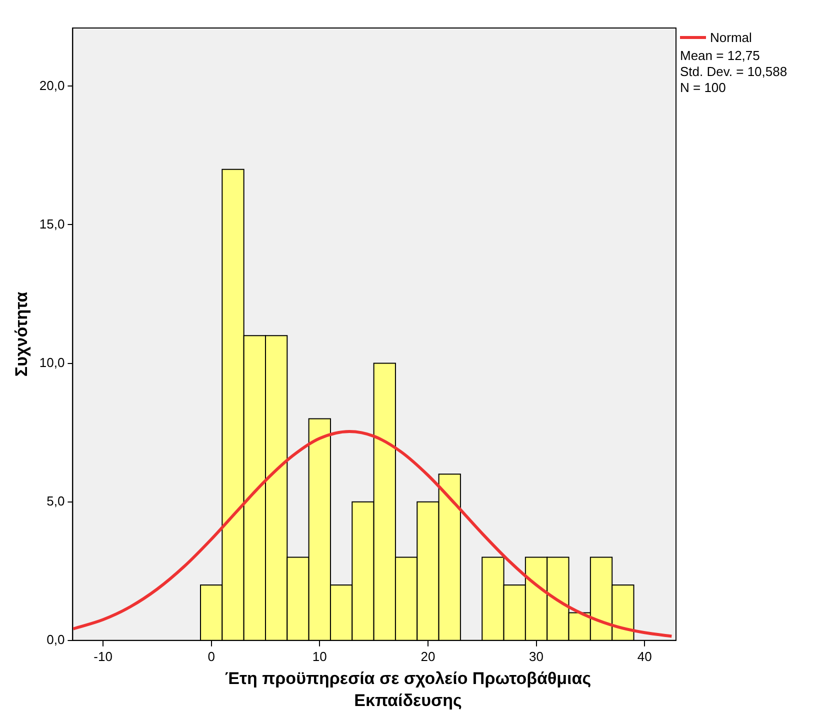 This screenshot has width=817, height=716. I want to click on y-tick-label: 10,0, so click(52, 362).